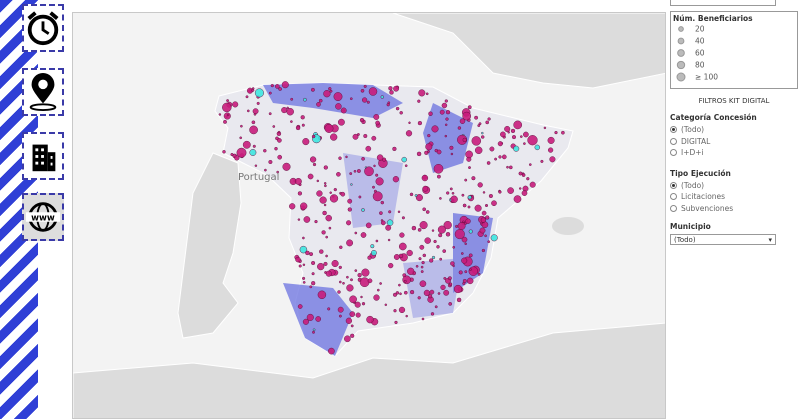 This screenshot has width=800, height=419. What do you see at coordinates (673, 197) in the screenshot?
I see `radio-button` at bounding box center [673, 197].